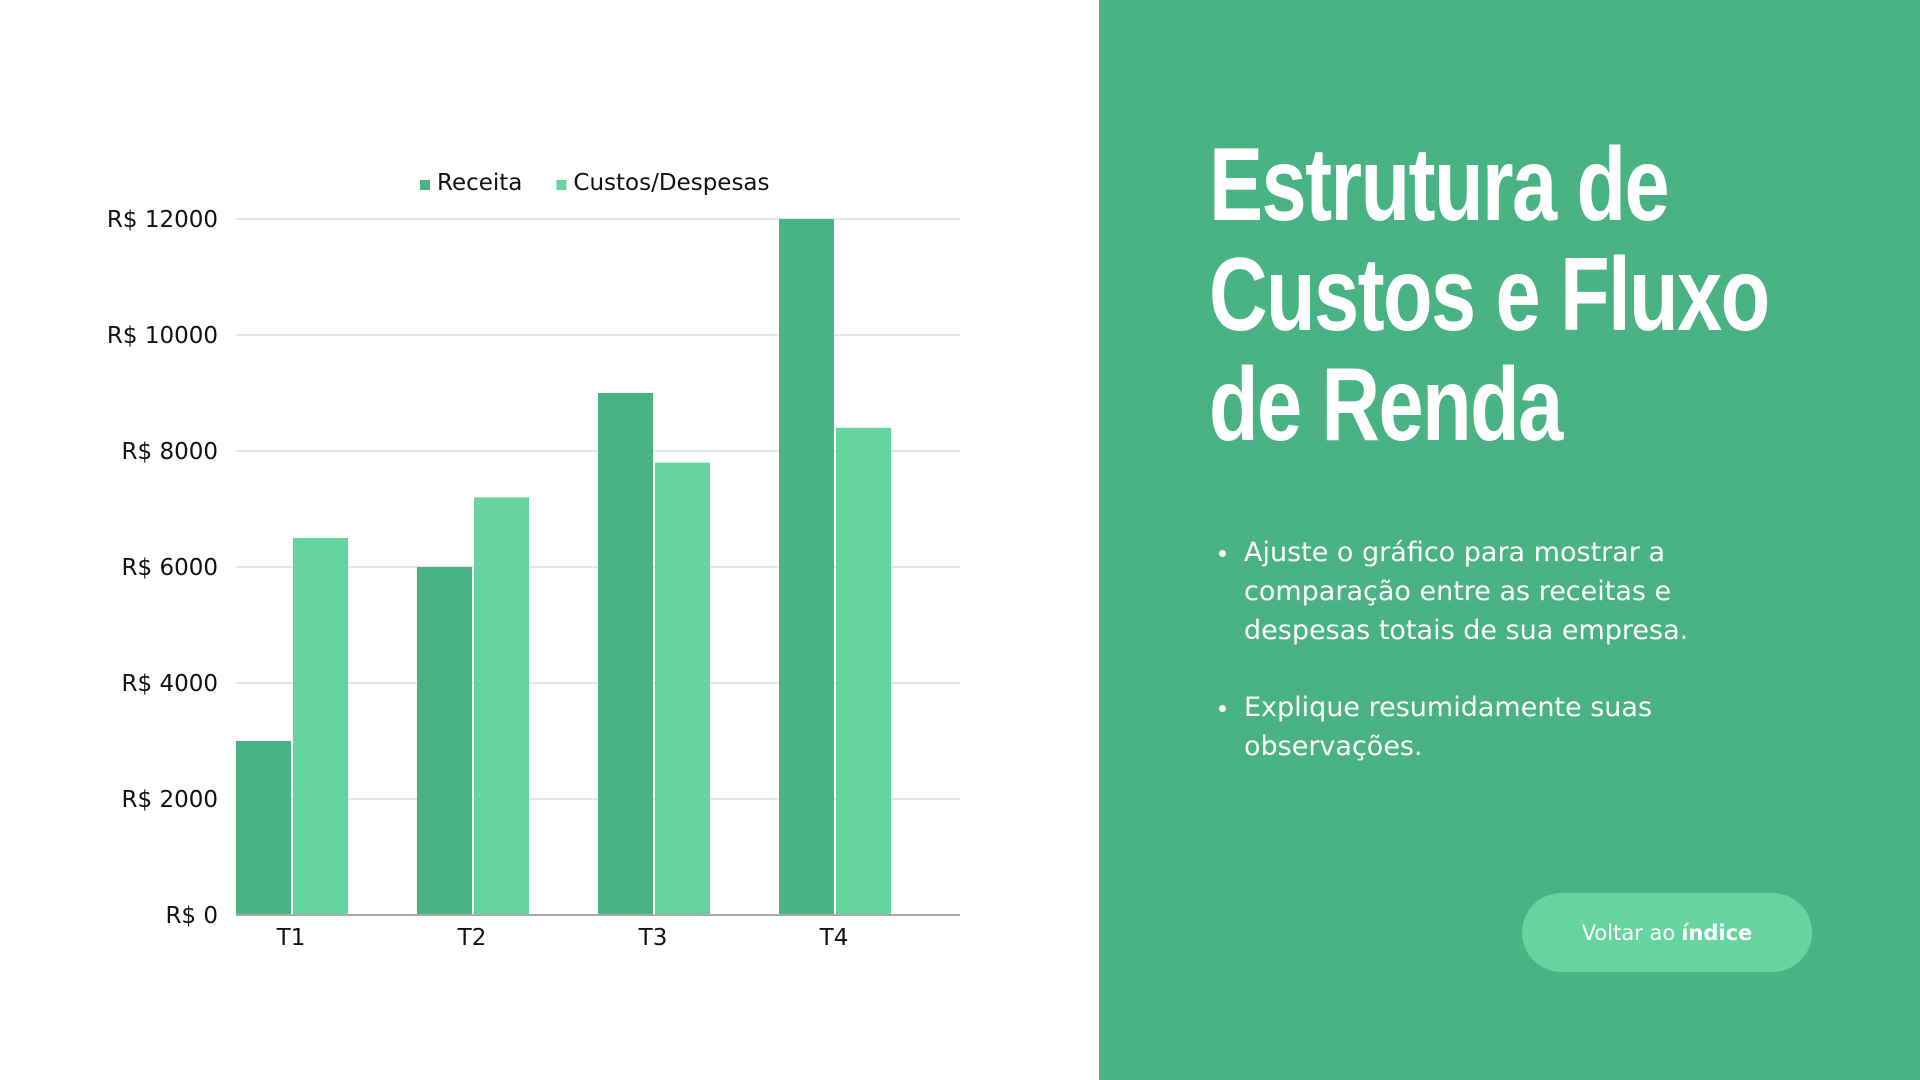  I want to click on x-tick-label: T3, so click(653, 938).